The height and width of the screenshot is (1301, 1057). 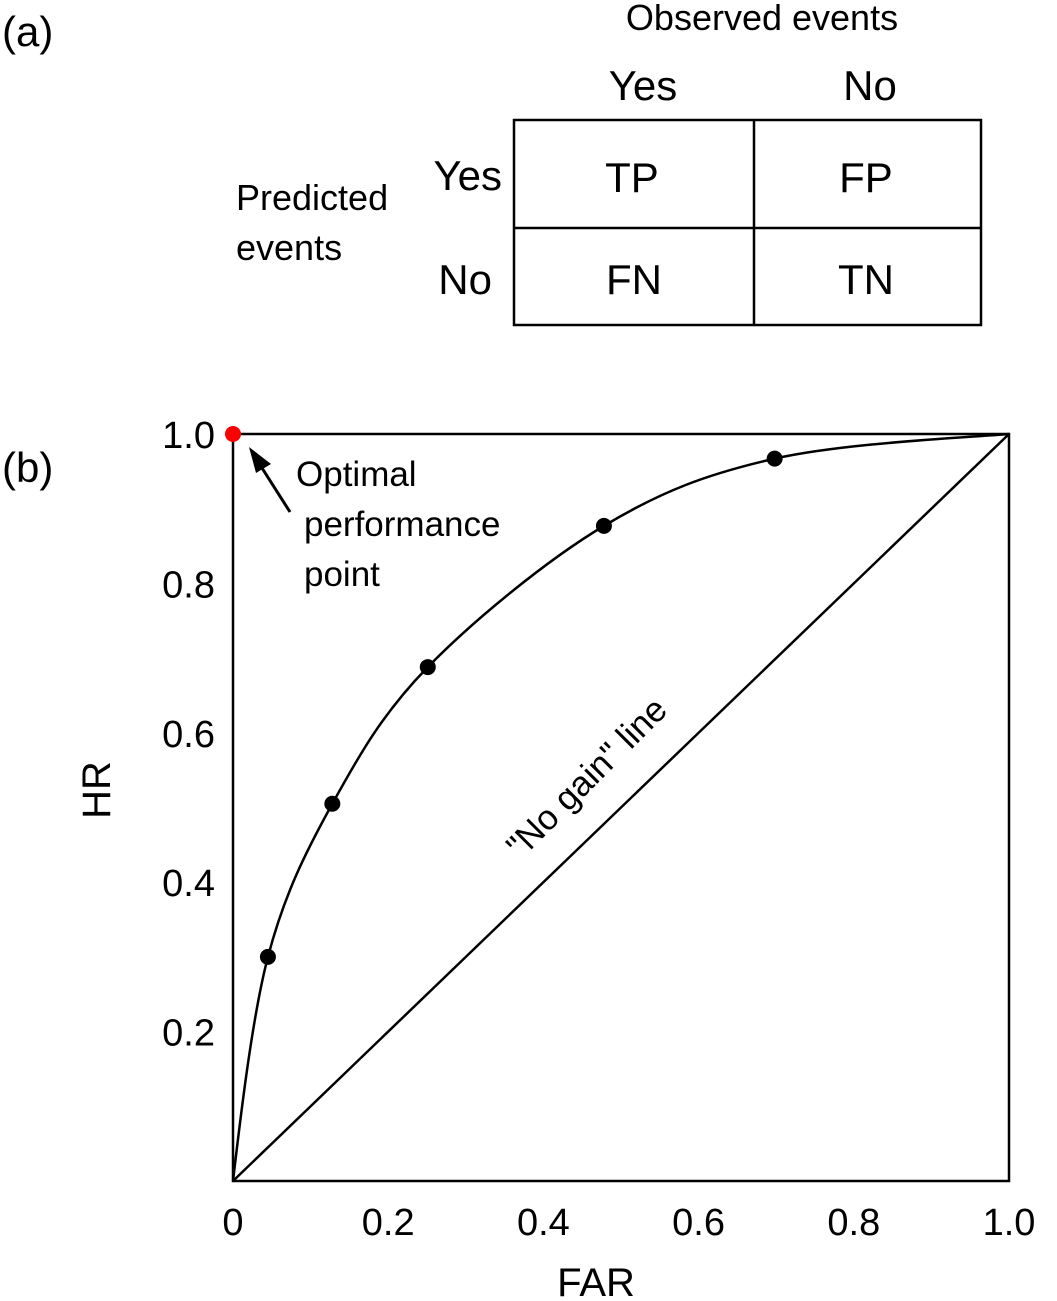 I want to click on predicted-no-label: No, so click(x=465, y=279).